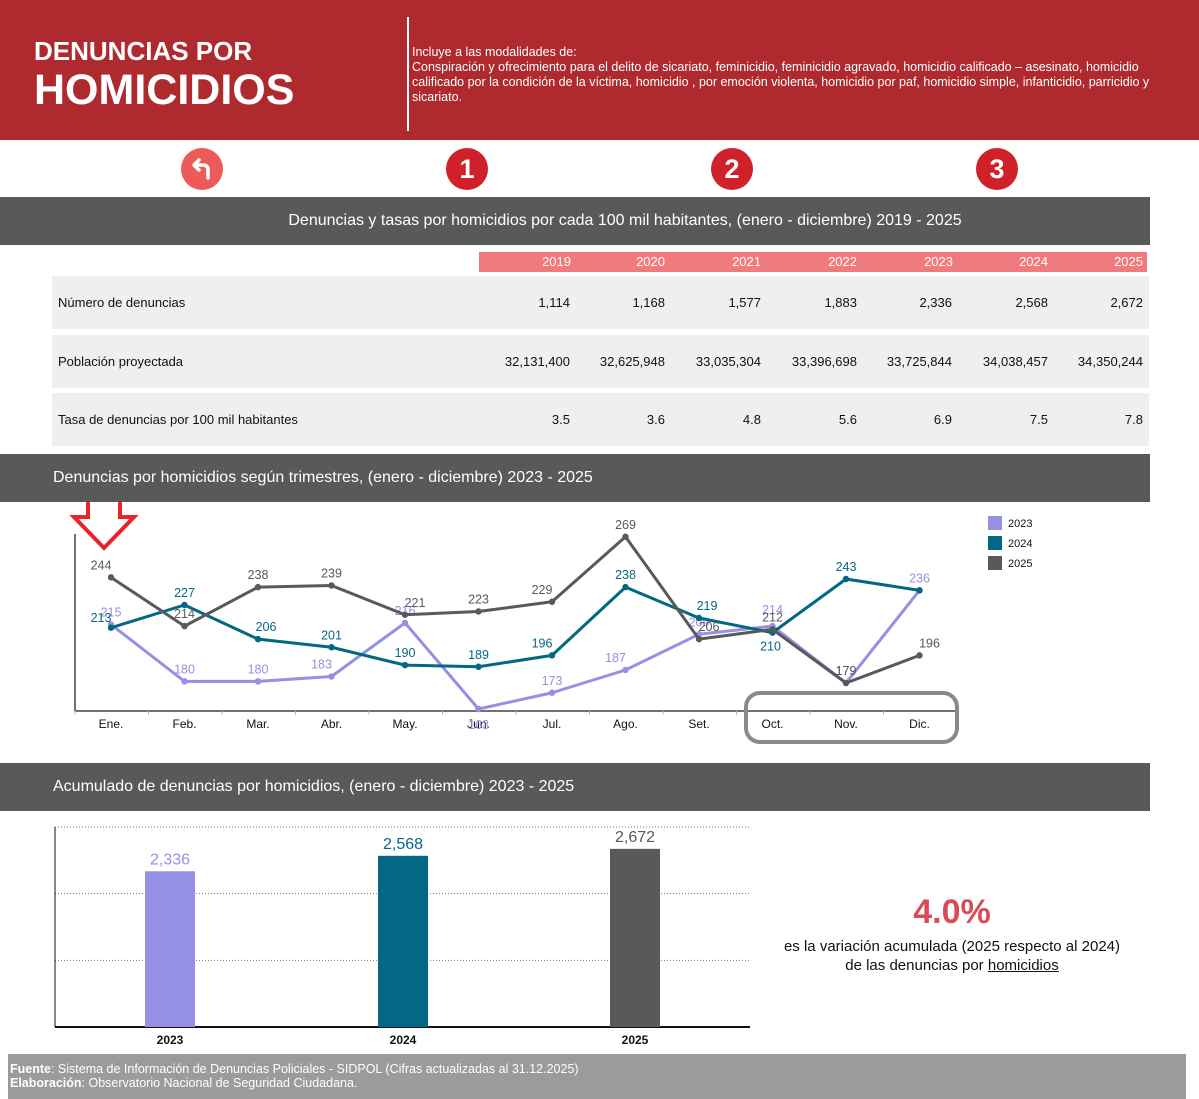 The image size is (1199, 1099). Describe the element at coordinates (648, 302) in the screenshot. I see `table-cell: 1,168` at that location.